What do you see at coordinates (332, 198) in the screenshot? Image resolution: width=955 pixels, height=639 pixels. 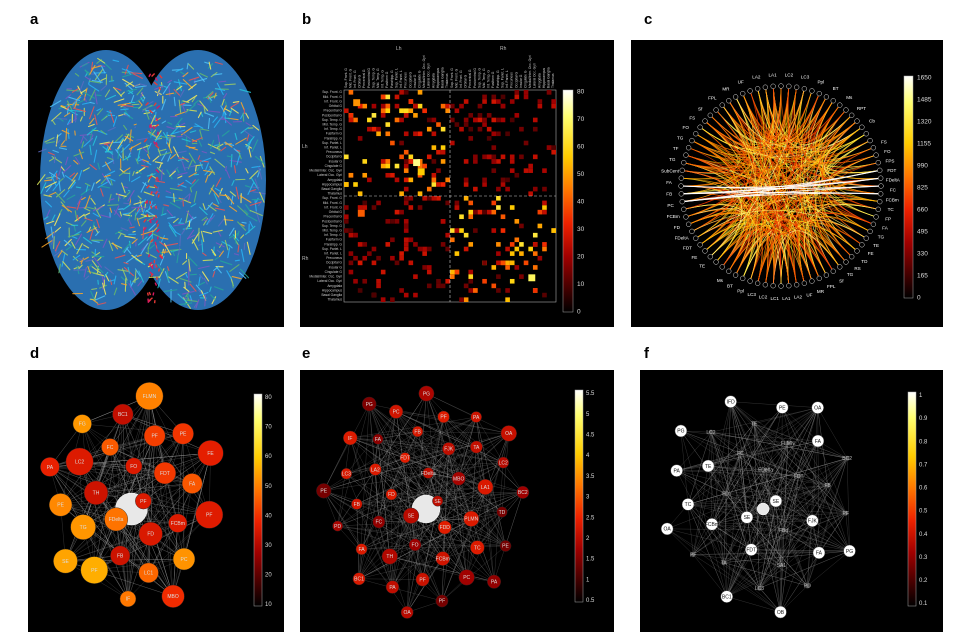 I see `matrix-row-label: Sup. Front. G` at bounding box center [332, 198].